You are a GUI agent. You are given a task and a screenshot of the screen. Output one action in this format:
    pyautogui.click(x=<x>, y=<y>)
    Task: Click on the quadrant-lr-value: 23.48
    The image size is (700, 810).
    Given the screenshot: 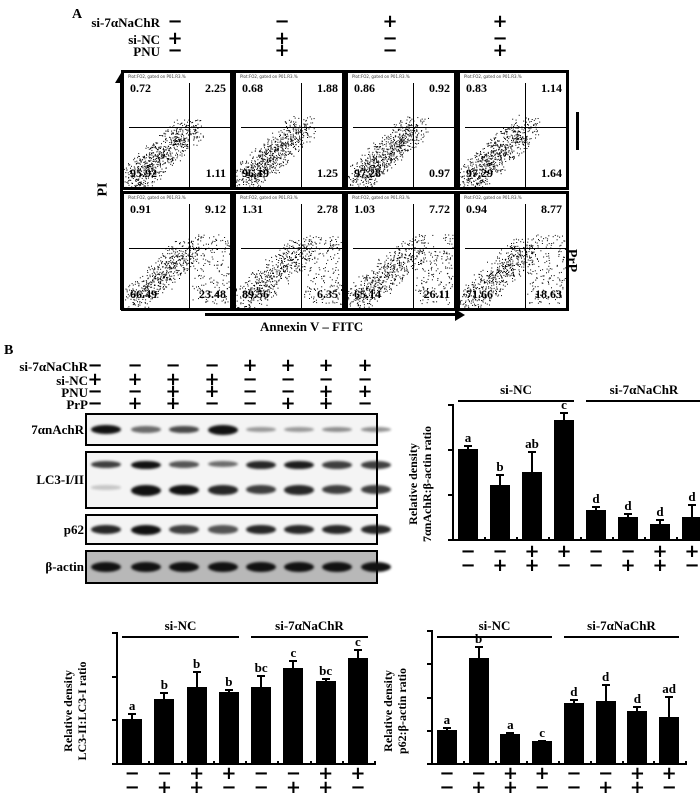 What is the action you would take?
    pyautogui.click(x=212, y=294)
    